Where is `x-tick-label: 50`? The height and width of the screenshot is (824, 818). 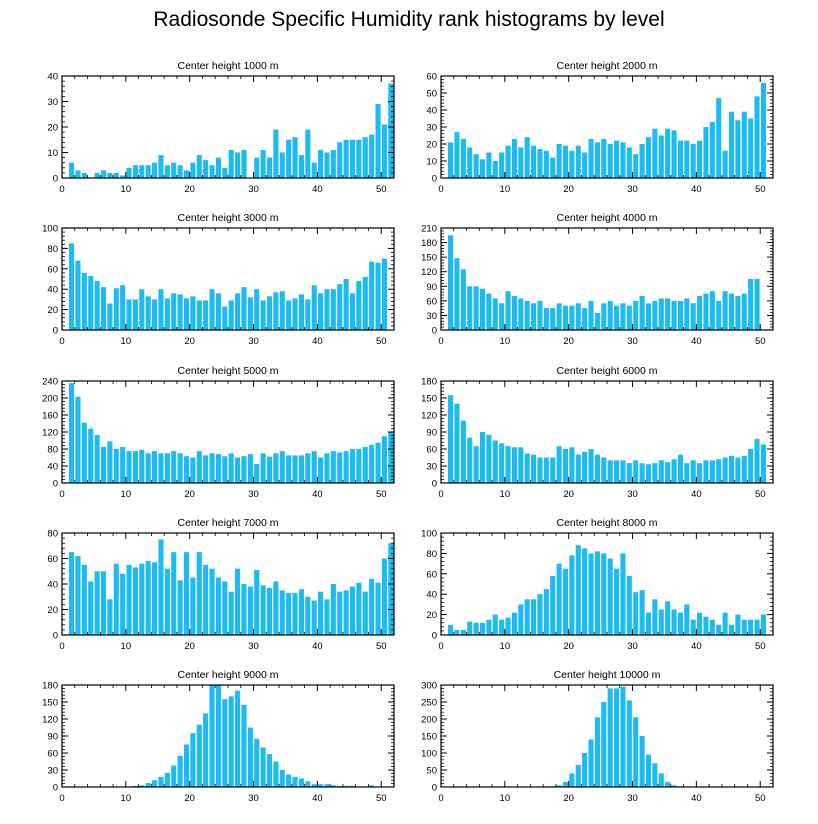
x-tick-label: 50 is located at coordinates (760, 494).